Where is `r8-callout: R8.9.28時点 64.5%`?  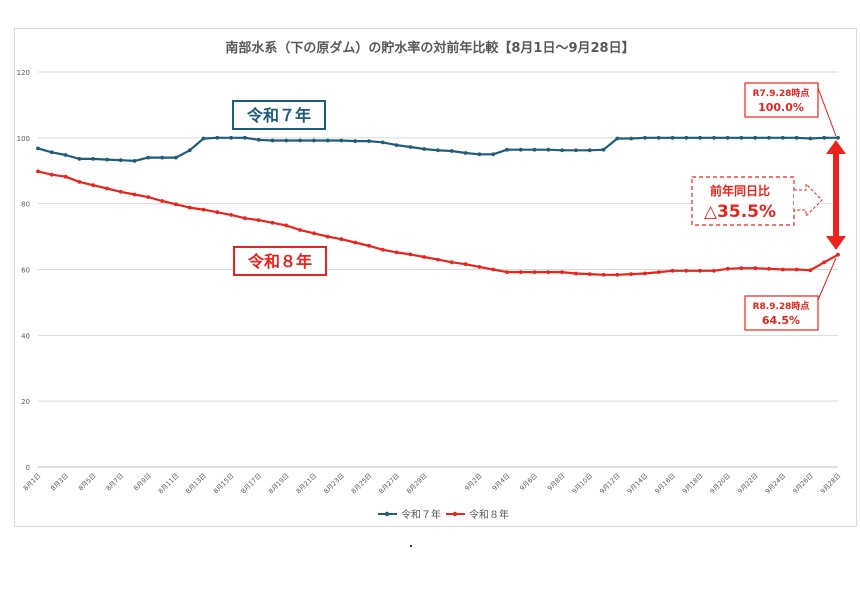
r8-callout: R8.9.28時点 64.5% is located at coordinates (790, 294).